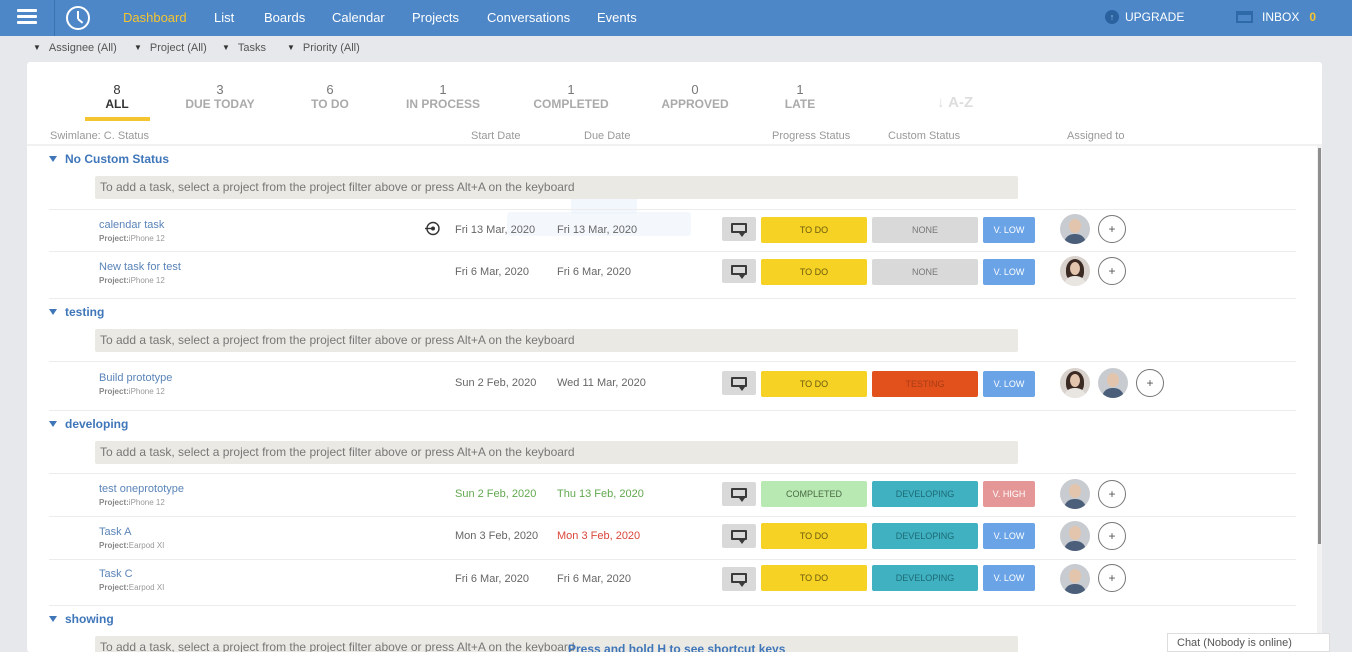 The width and height of the screenshot is (1352, 652). I want to click on task-name: calendar task, so click(132, 225).